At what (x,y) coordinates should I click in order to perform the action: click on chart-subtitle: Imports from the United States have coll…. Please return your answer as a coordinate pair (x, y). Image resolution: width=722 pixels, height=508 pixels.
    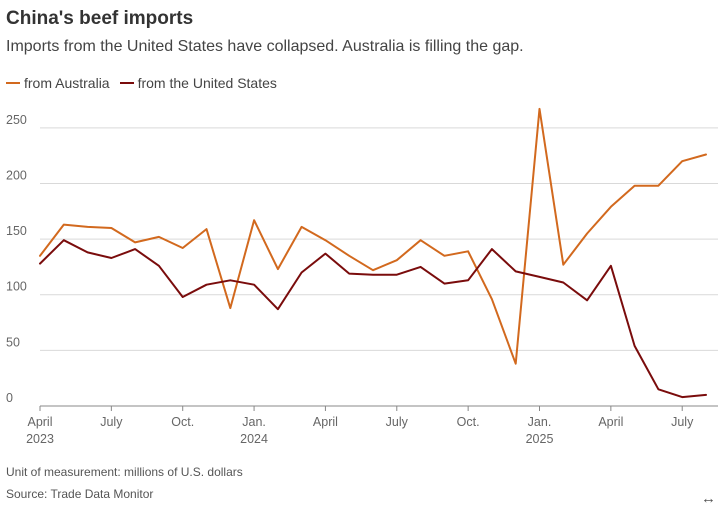
    Looking at the image, I should click on (265, 46).